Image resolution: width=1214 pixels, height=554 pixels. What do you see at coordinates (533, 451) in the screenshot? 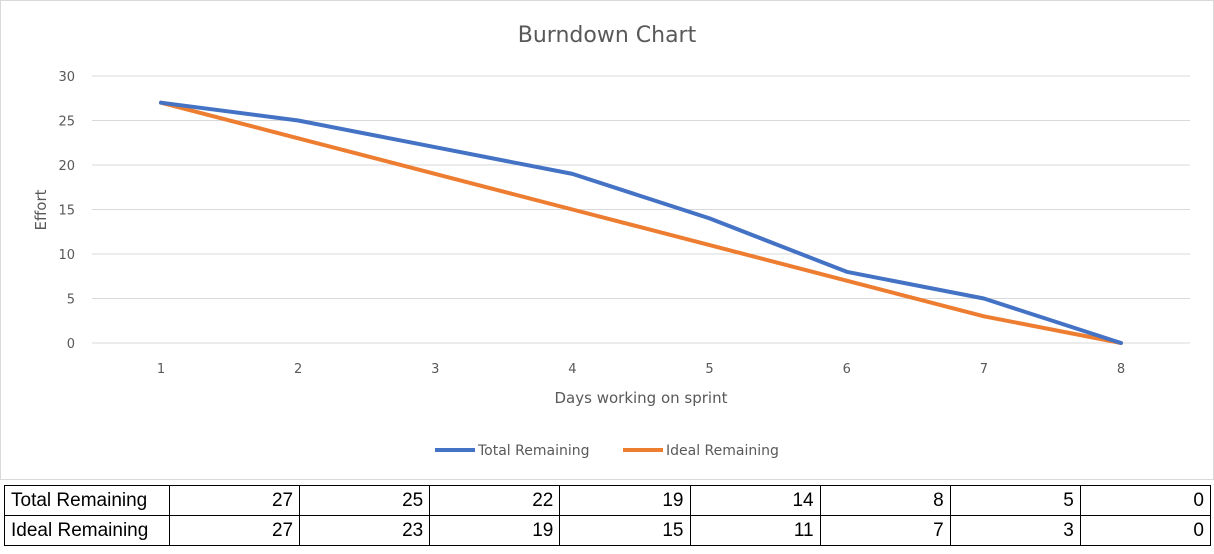
I see `legend-label-total-remaining: Total Remaining` at bounding box center [533, 451].